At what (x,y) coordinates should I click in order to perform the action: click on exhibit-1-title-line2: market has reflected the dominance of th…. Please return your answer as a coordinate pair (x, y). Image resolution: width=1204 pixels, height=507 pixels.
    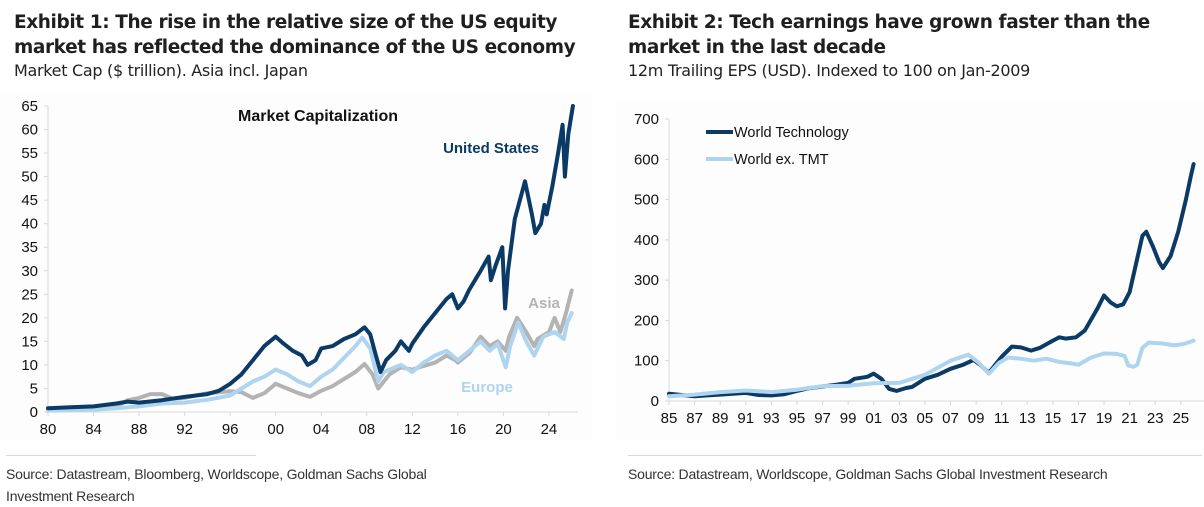
    Looking at the image, I should click on (295, 47).